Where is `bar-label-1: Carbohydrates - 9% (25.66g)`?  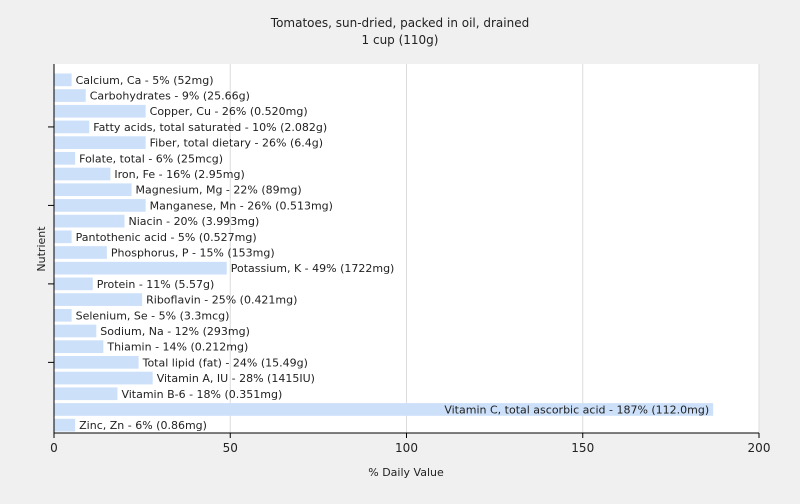
bar-label-1: Carbohydrates - 9% (25.66g) is located at coordinates (170, 96).